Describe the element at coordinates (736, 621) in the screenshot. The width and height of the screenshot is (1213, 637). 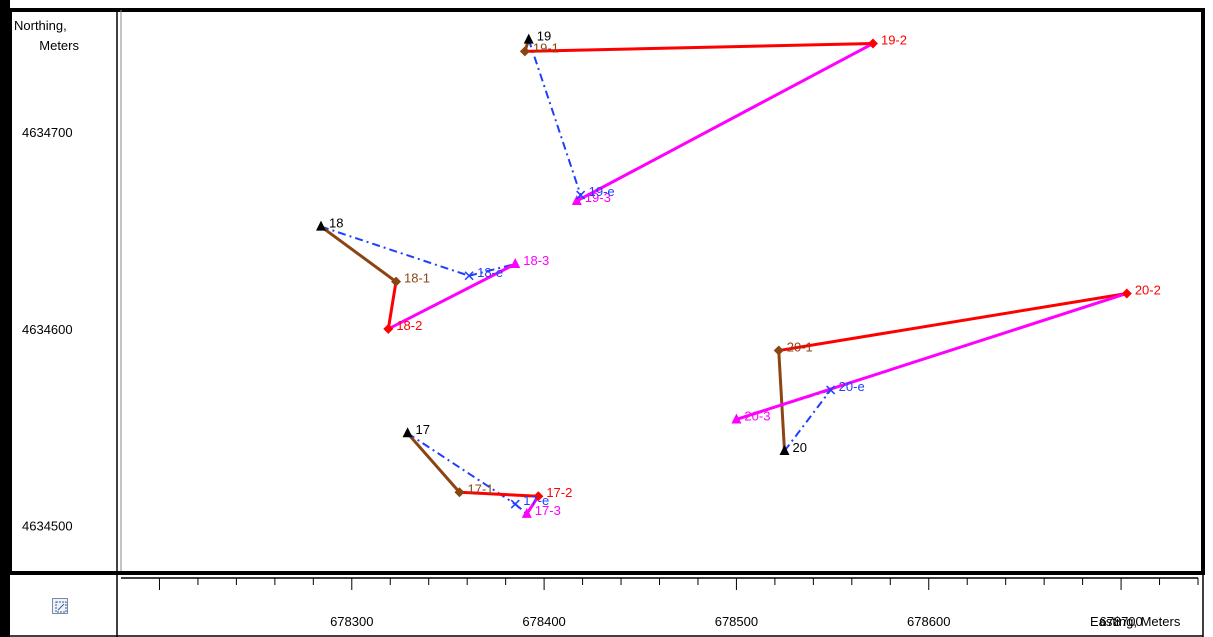
I see `x-tick-label: 678500` at that location.